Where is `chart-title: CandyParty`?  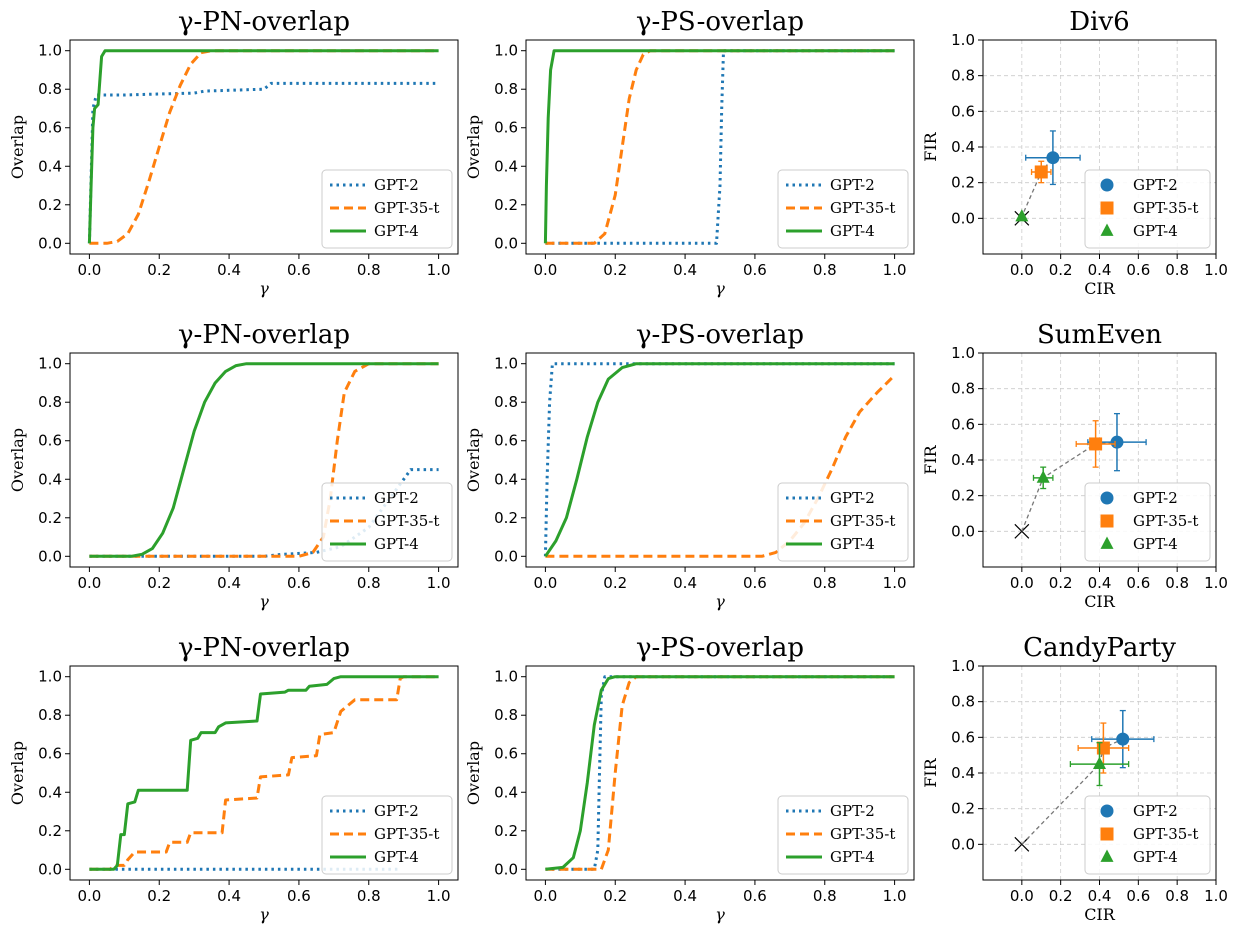
chart-title: CandyParty is located at coordinates (1099, 648).